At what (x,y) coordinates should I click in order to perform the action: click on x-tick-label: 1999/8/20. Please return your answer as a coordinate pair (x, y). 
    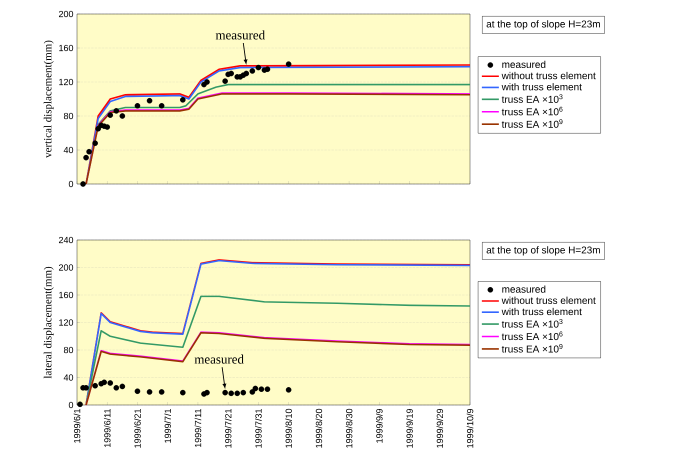
    Looking at the image, I should click on (319, 428).